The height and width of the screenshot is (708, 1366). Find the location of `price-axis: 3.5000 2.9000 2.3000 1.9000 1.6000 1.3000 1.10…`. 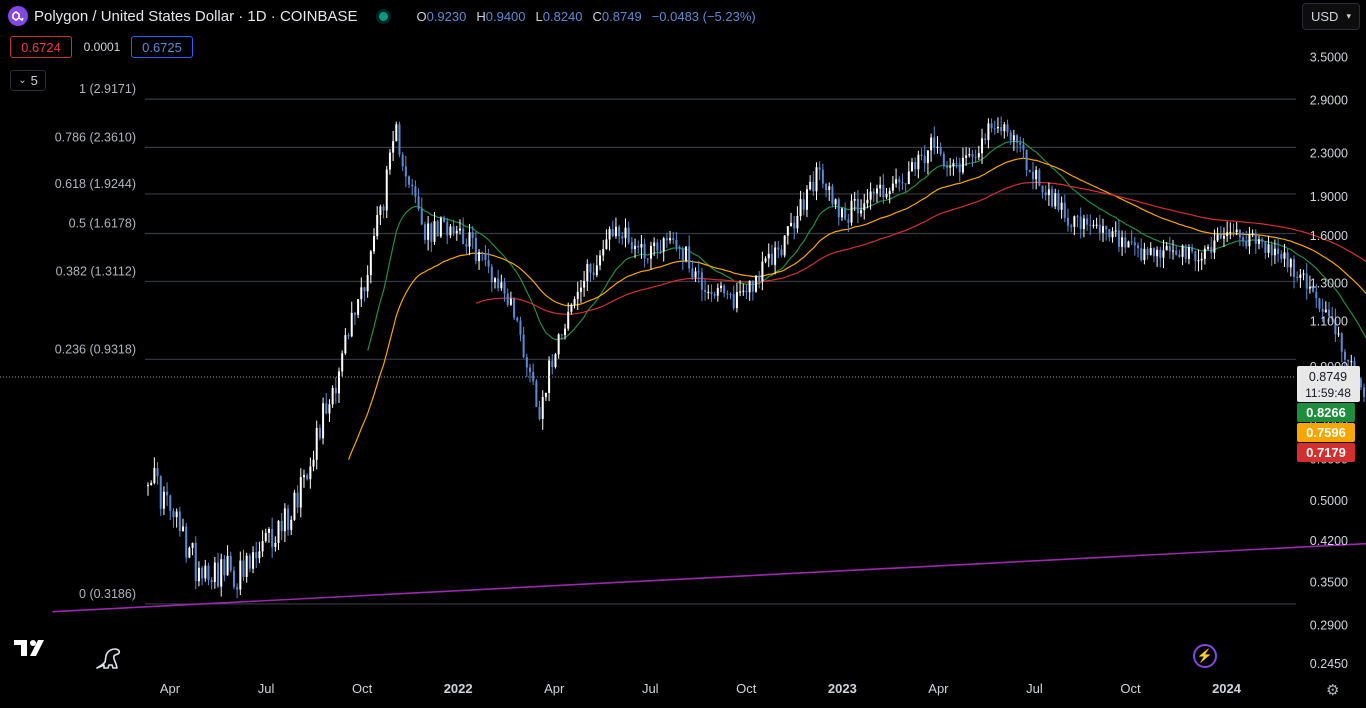

price-axis: 3.5000 2.9000 2.3000 1.9000 1.6000 1.3000 1.10… is located at coordinates (1329, 361).